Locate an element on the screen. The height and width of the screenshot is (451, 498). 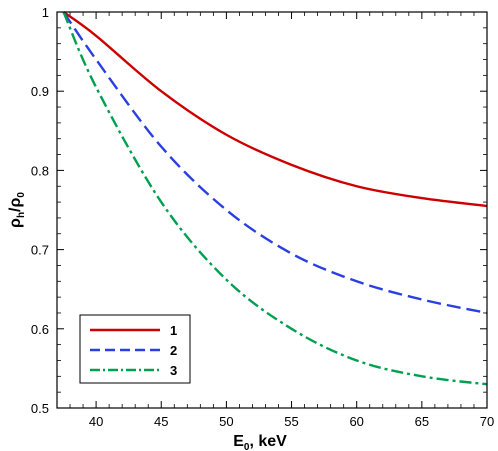
x-tick-label: 60 is located at coordinates (356, 421).